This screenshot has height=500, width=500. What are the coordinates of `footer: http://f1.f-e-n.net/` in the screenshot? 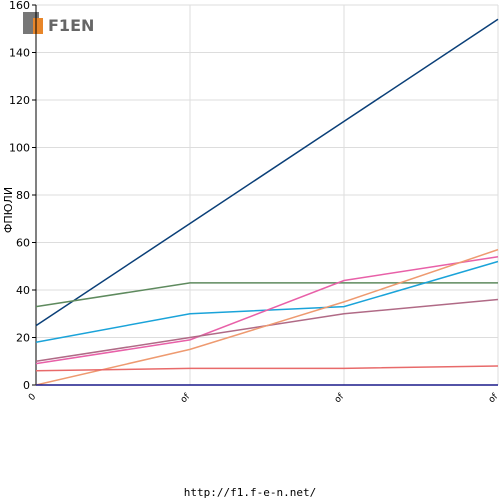 It's located at (250, 492).